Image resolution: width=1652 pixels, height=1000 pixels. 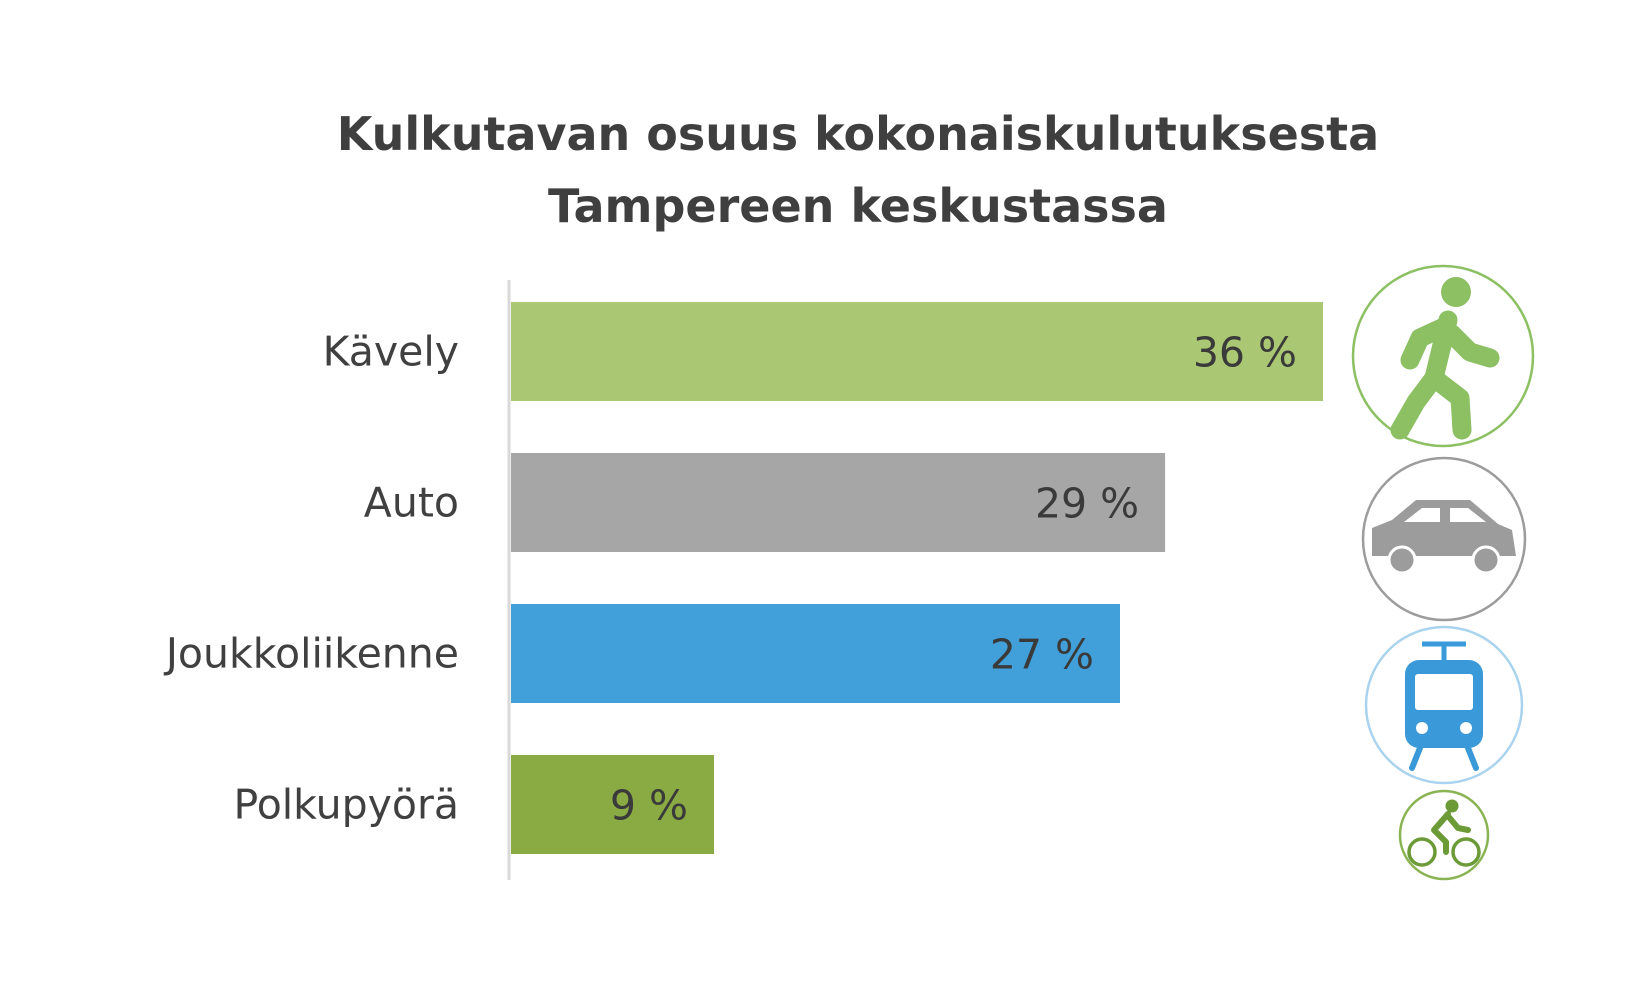 What do you see at coordinates (1087, 504) in the screenshot?
I see `value-label: 29 %` at bounding box center [1087, 504].